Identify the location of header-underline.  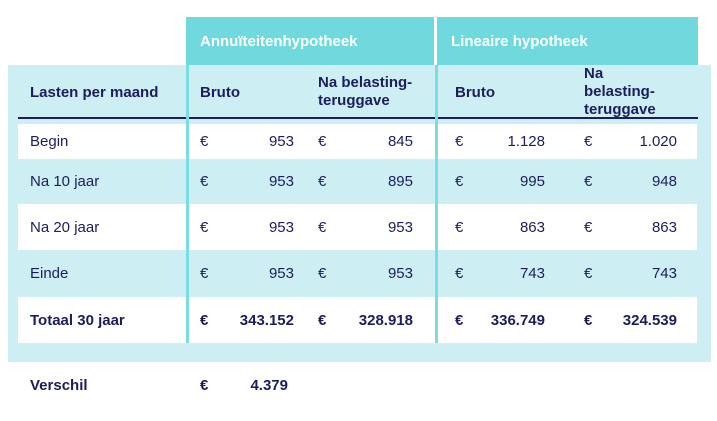
(358, 118).